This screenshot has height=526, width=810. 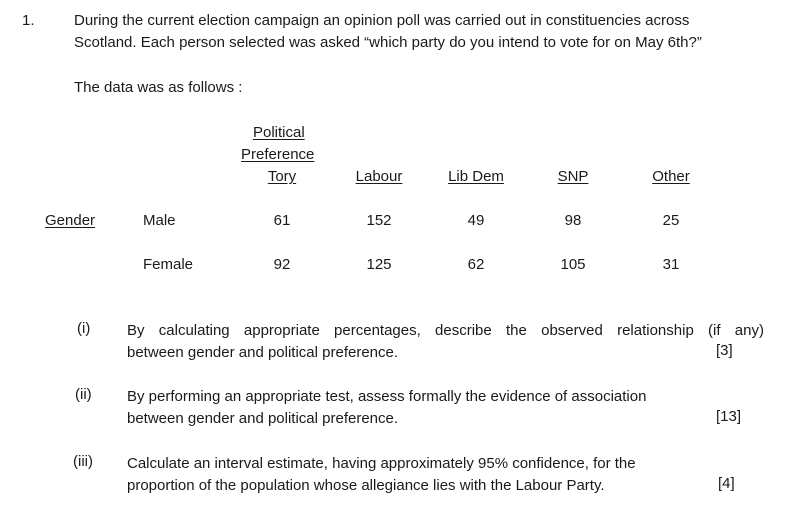 What do you see at coordinates (282, 220) in the screenshot?
I see `table-cell: 61` at bounding box center [282, 220].